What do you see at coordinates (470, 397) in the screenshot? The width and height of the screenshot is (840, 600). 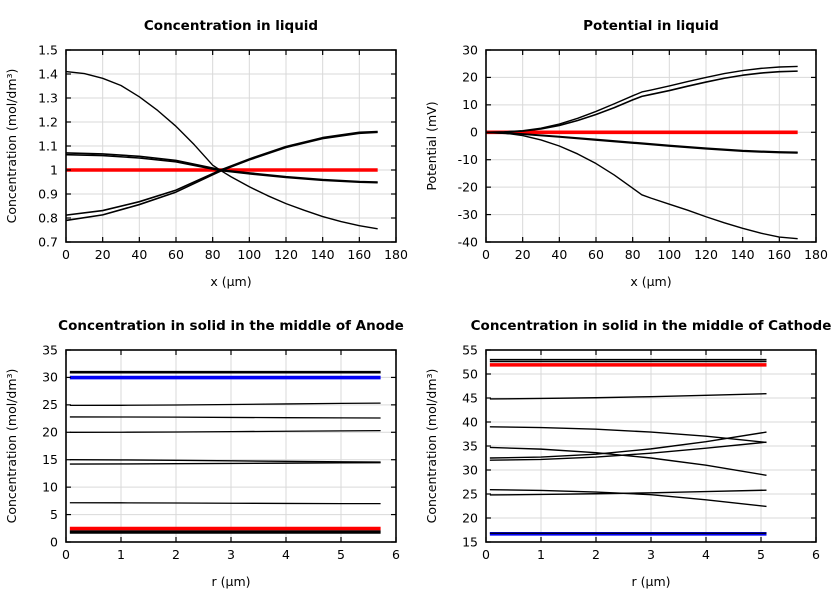 I see `y-tick-label: 45` at bounding box center [470, 397].